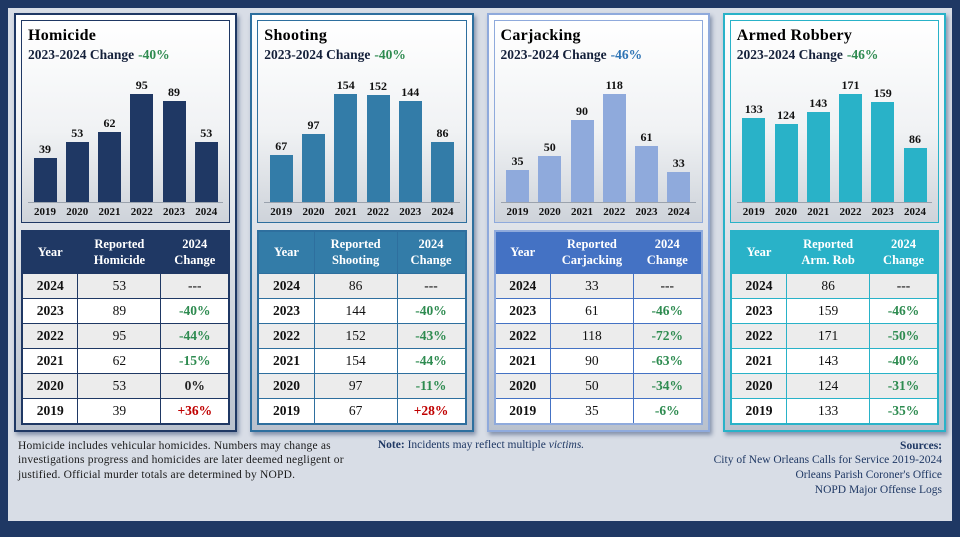  Describe the element at coordinates (174, 212) in the screenshot. I see `x-axis-year-label: 2023` at that location.